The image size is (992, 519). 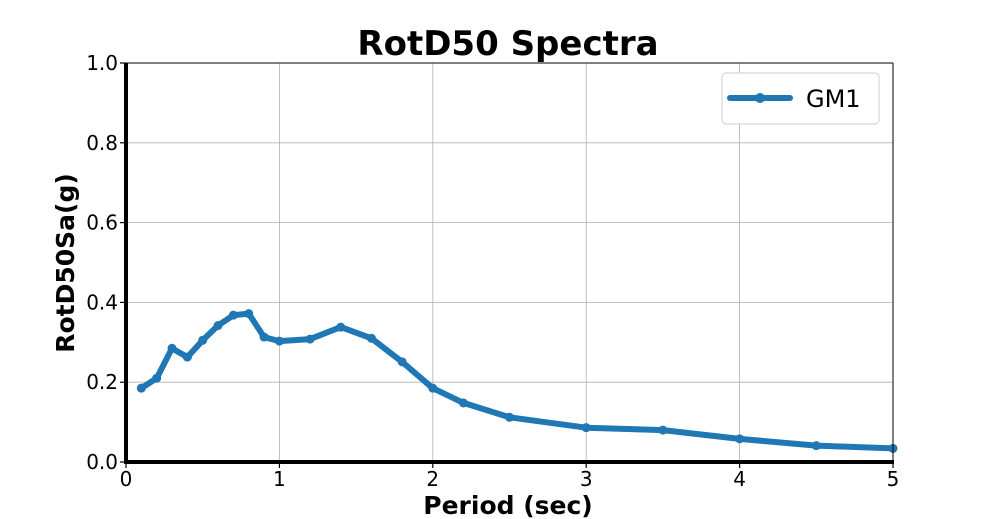 I want to click on x-tick-label: 3, so click(x=586, y=479).